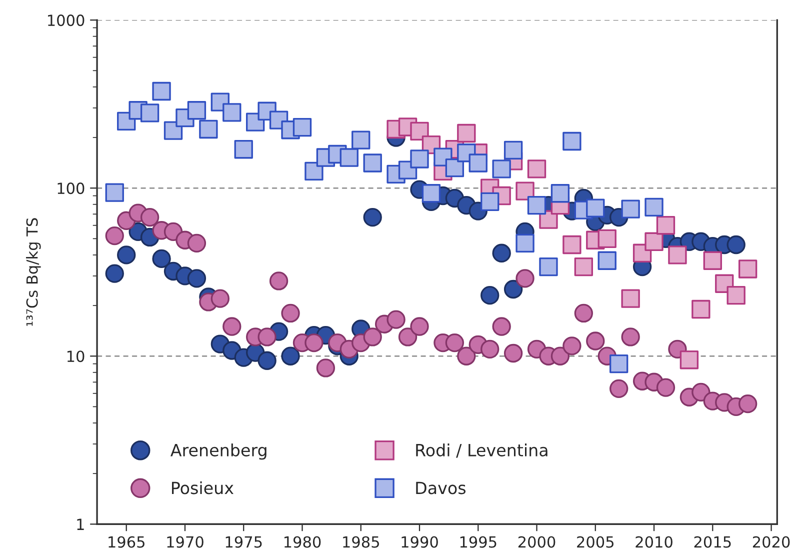  Describe the element at coordinates (218, 452) in the screenshot. I see `legend-label: Arenenberg` at that location.